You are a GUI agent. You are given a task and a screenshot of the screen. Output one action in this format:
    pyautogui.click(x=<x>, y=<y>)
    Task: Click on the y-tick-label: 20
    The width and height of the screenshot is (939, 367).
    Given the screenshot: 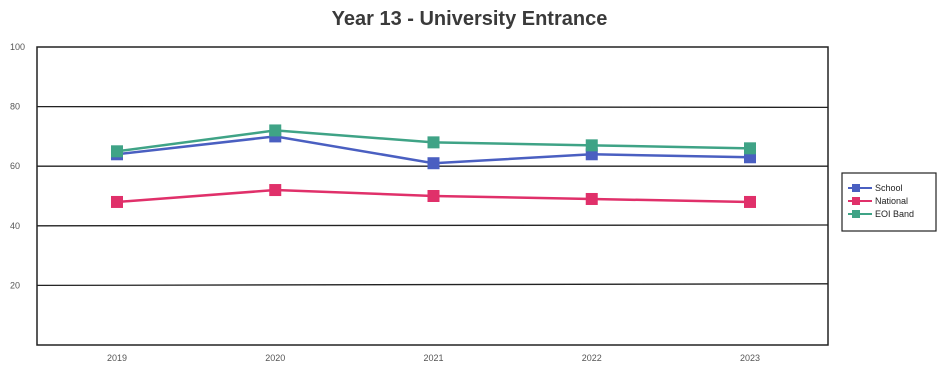 What is the action you would take?
    pyautogui.click(x=15, y=285)
    